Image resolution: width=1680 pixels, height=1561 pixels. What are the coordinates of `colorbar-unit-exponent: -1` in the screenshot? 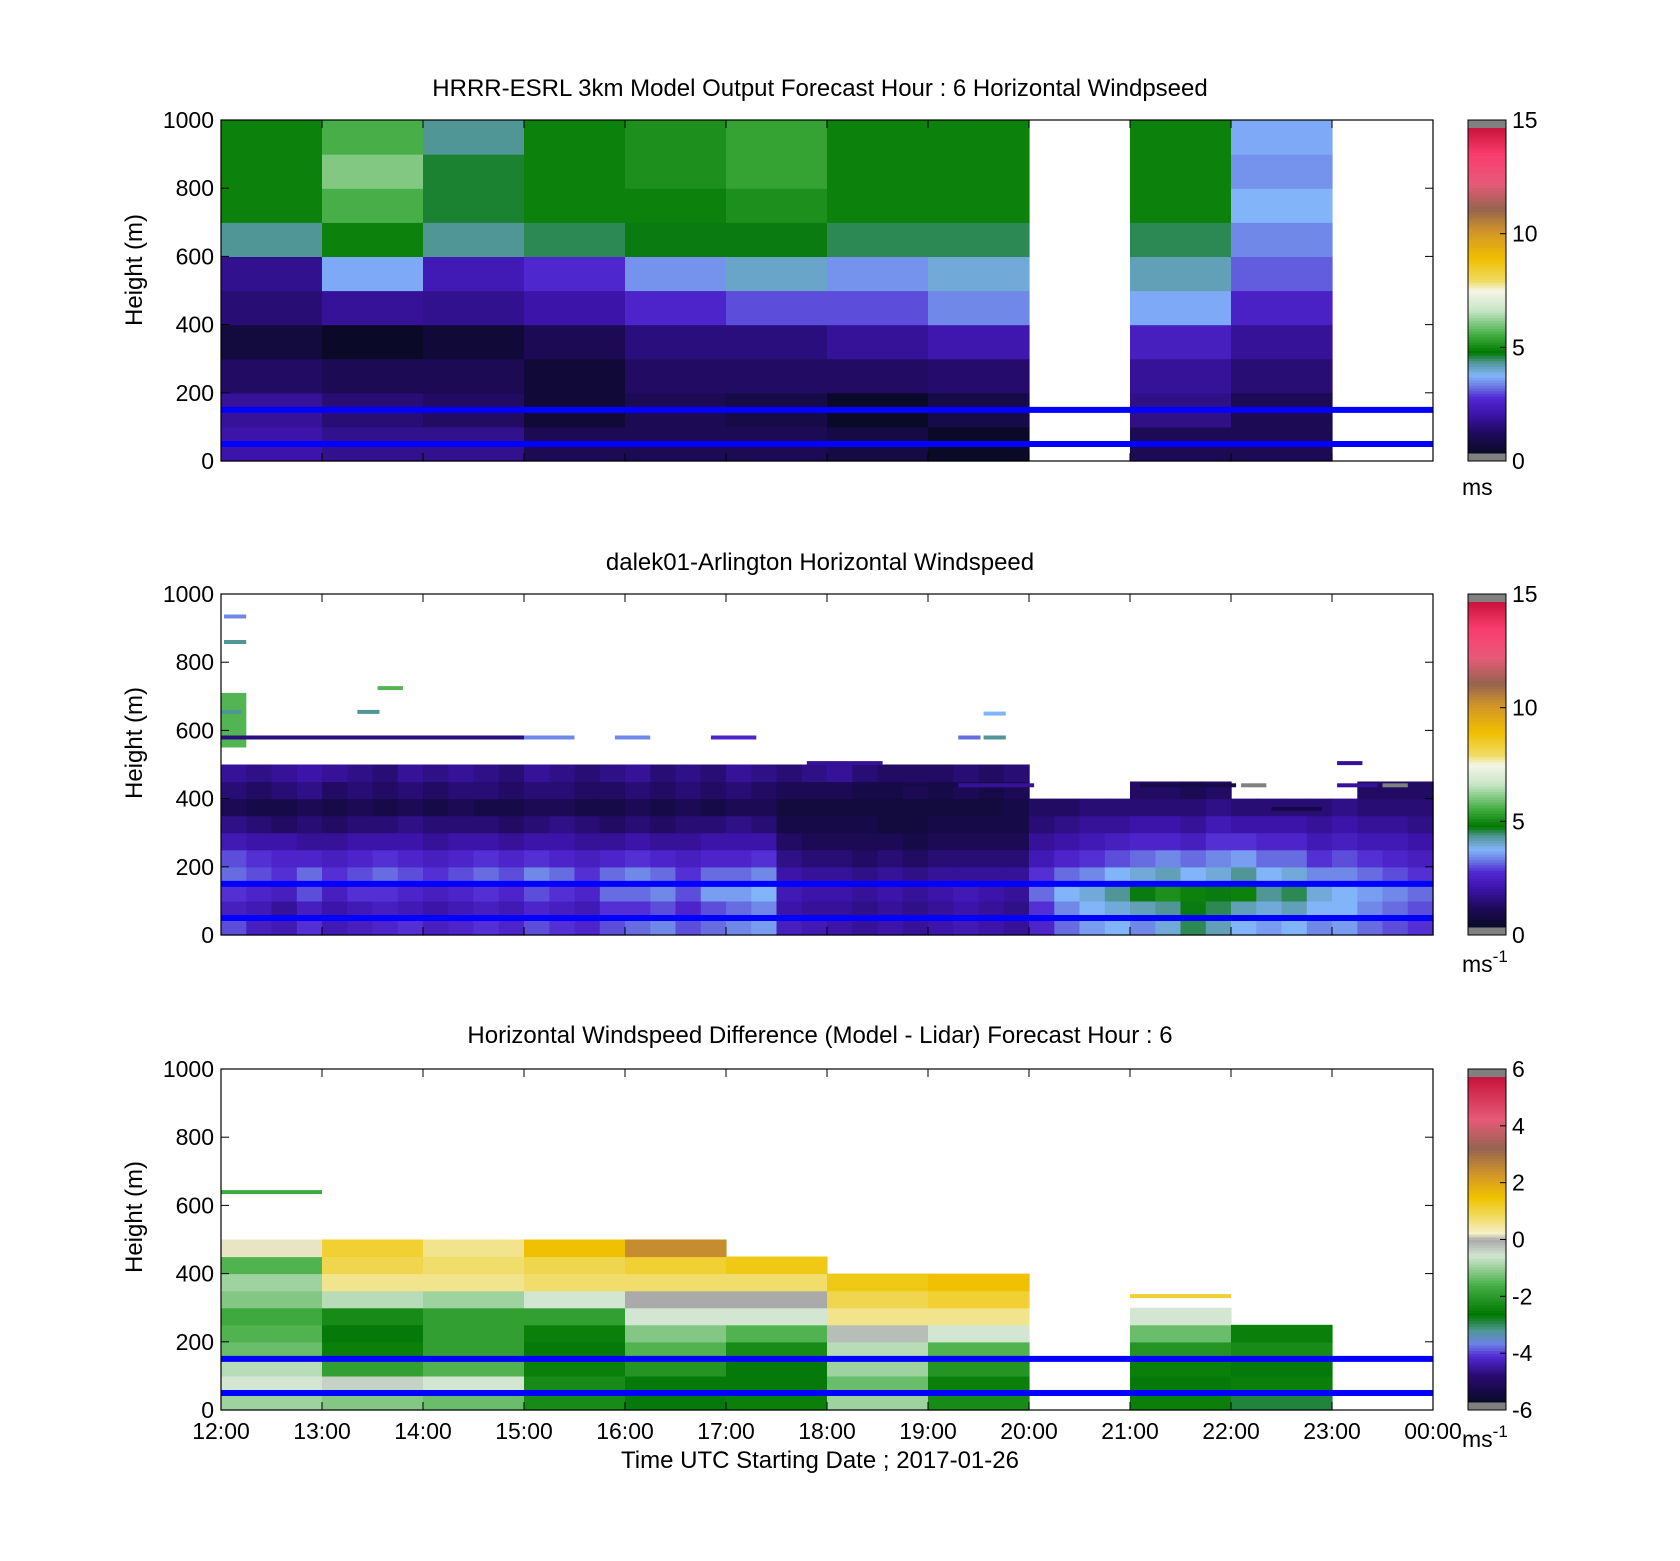 It's located at (1500, 956).